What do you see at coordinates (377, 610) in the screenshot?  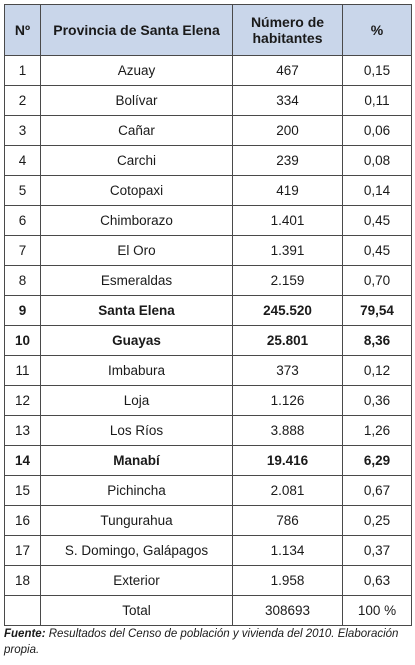 I see `total-percent: 100 %` at bounding box center [377, 610].